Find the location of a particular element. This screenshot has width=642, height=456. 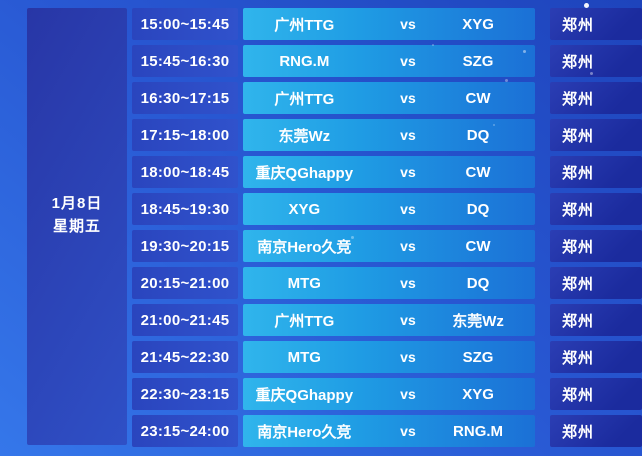

schedule-row: 21:45~22:30 MTG vs SZG 郑州 is located at coordinates (387, 357).